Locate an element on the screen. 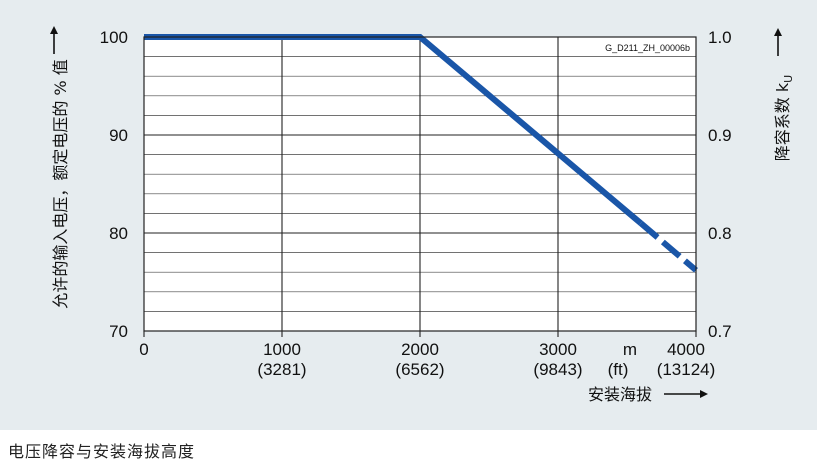 This screenshot has height=462, width=817. y-left-axis-title: 允许的输入电压，额定电压的 % 值 is located at coordinates (60, 183).